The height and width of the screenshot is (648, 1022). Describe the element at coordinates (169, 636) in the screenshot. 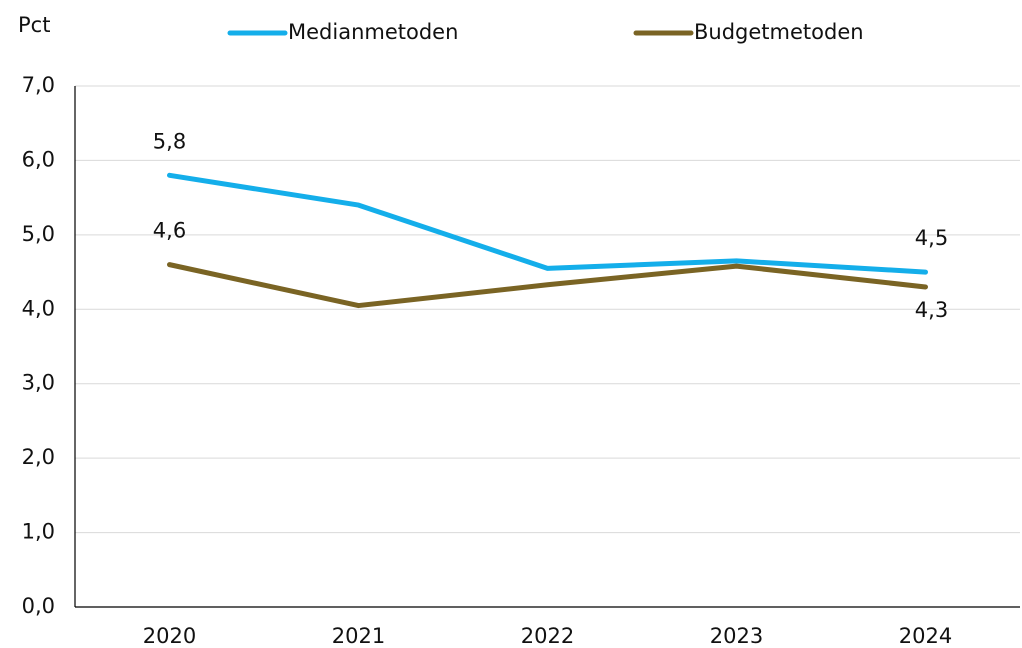

I see `x-tick-label: 2020` at that location.